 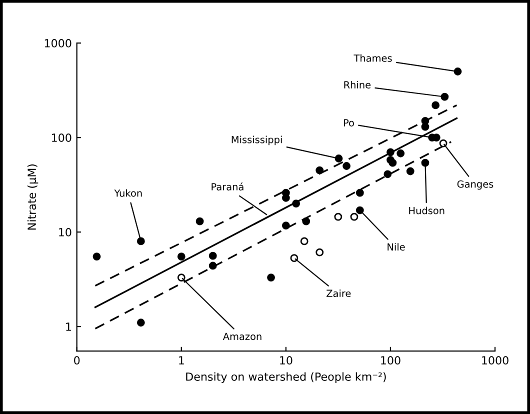 What do you see at coordinates (286, 377) in the screenshot?
I see `x-axis-title: Density on watershed (People km⁻²)` at bounding box center [286, 377].